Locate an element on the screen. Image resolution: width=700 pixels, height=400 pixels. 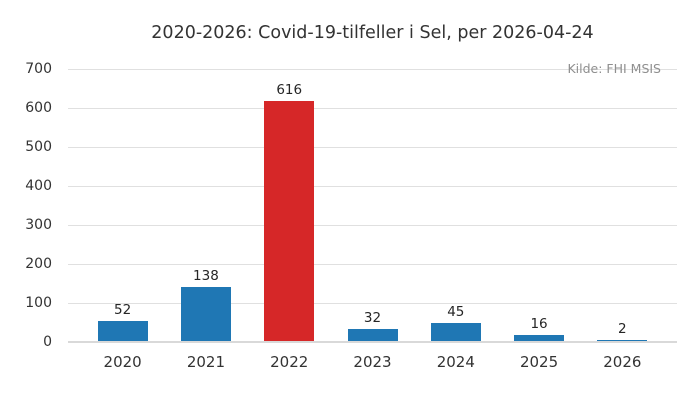
x-tick-label-2022: 2022 is located at coordinates (289, 362).